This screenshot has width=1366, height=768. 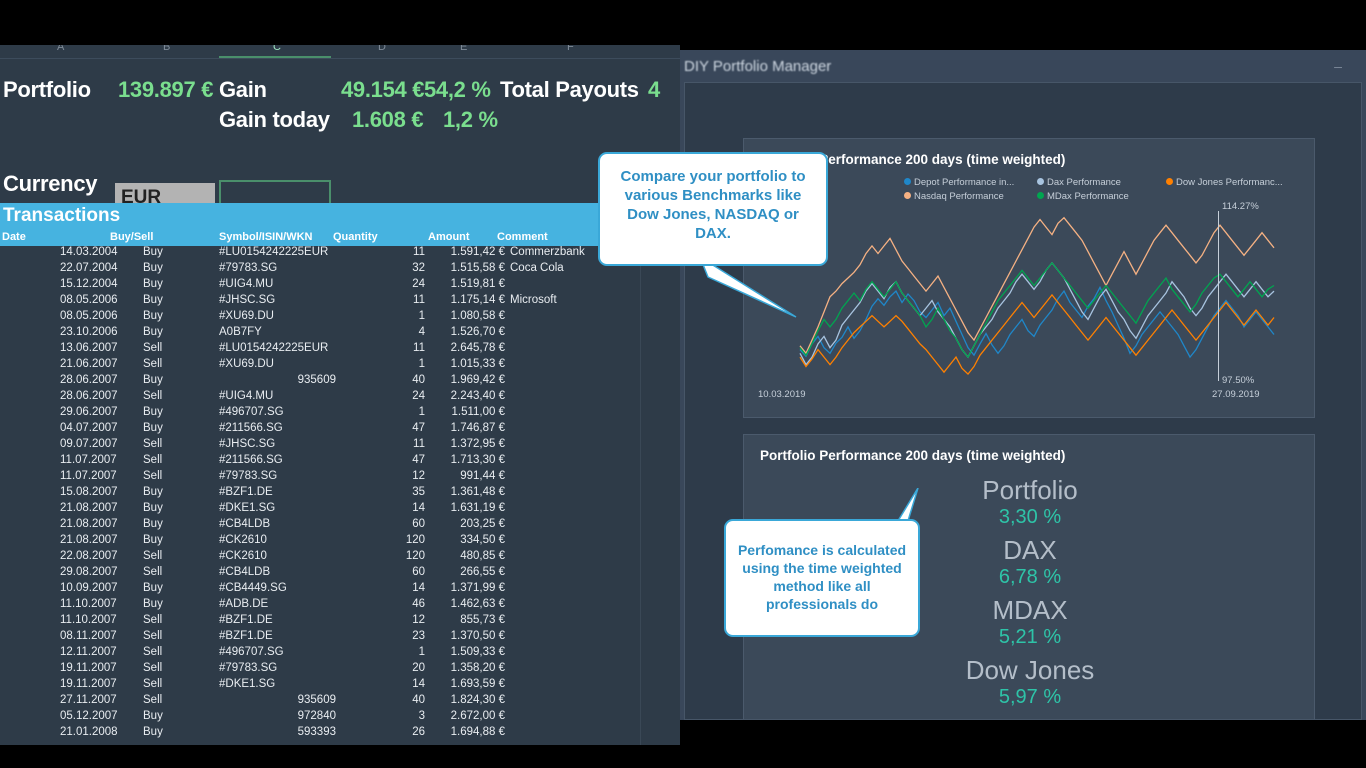 I want to click on table-row: 21.08.2007 Buy #CK2610 120 334,50 €, so click(x=340, y=542).